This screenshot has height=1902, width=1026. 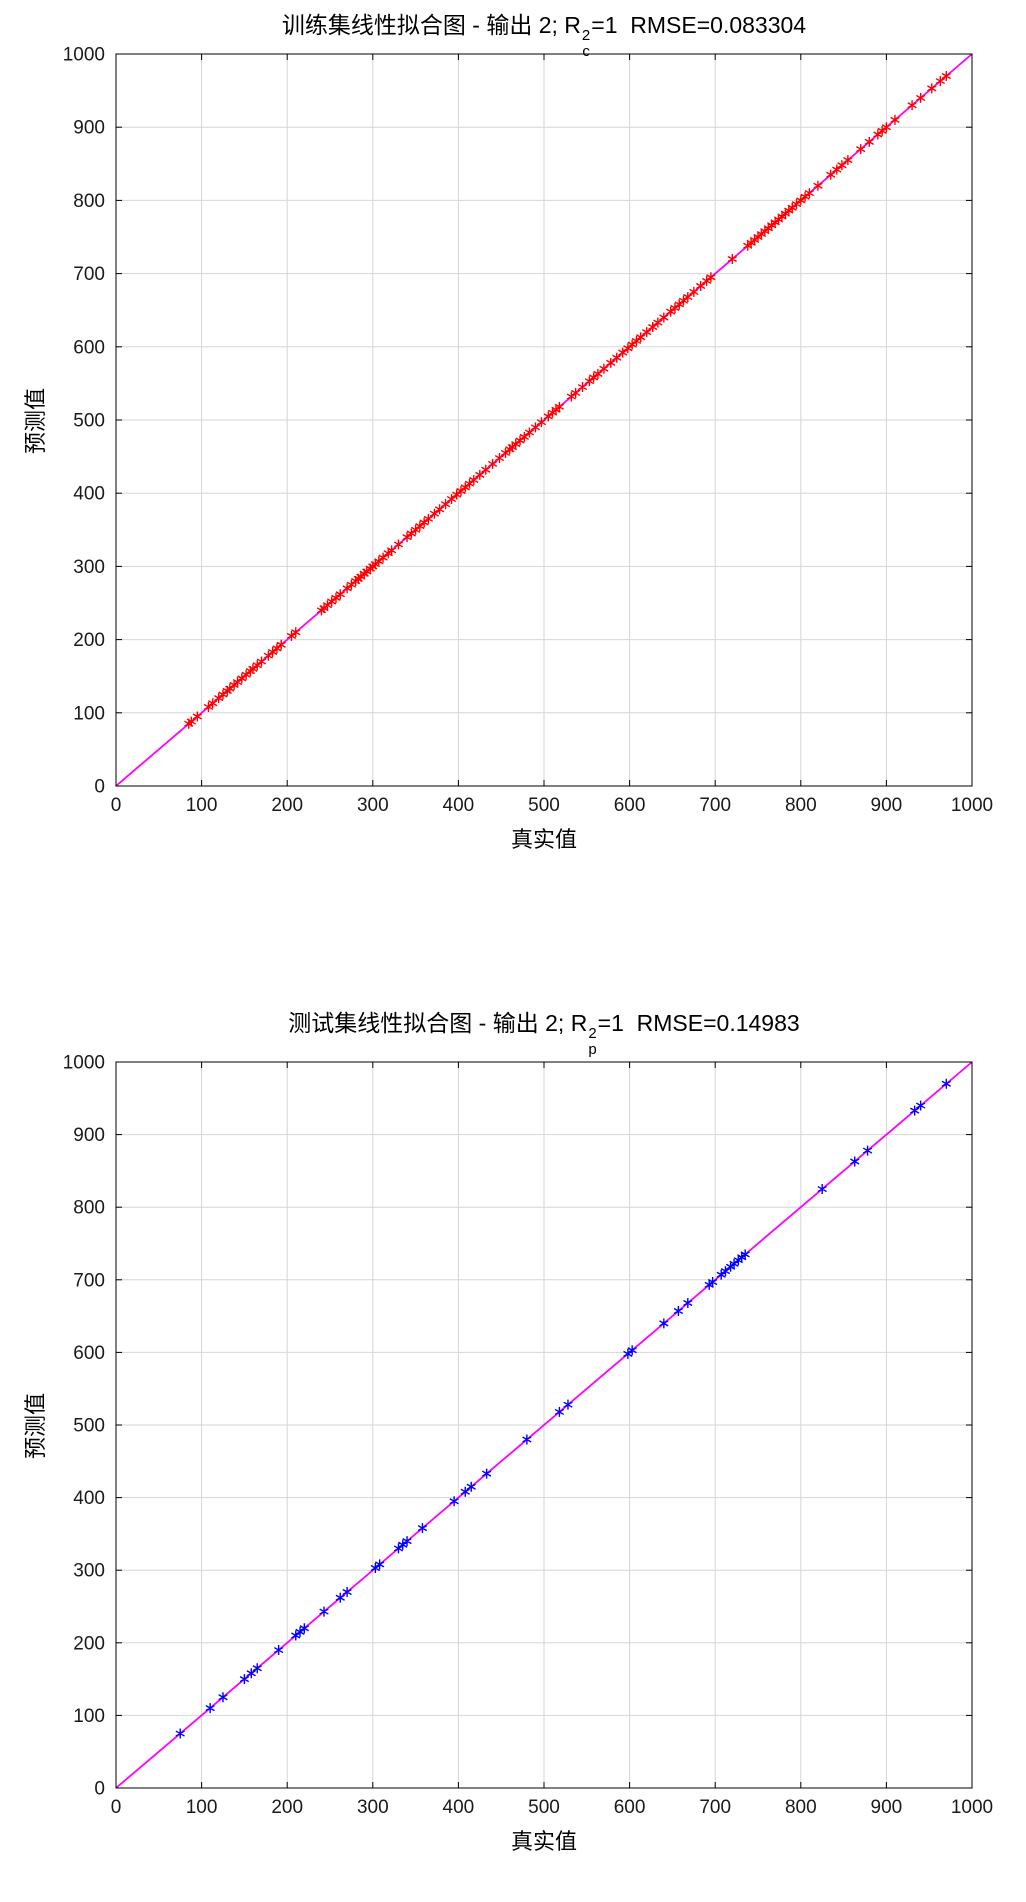 I want to click on title-stats-text: =1 RMSE=0.14983, so click(x=698, y=1023).